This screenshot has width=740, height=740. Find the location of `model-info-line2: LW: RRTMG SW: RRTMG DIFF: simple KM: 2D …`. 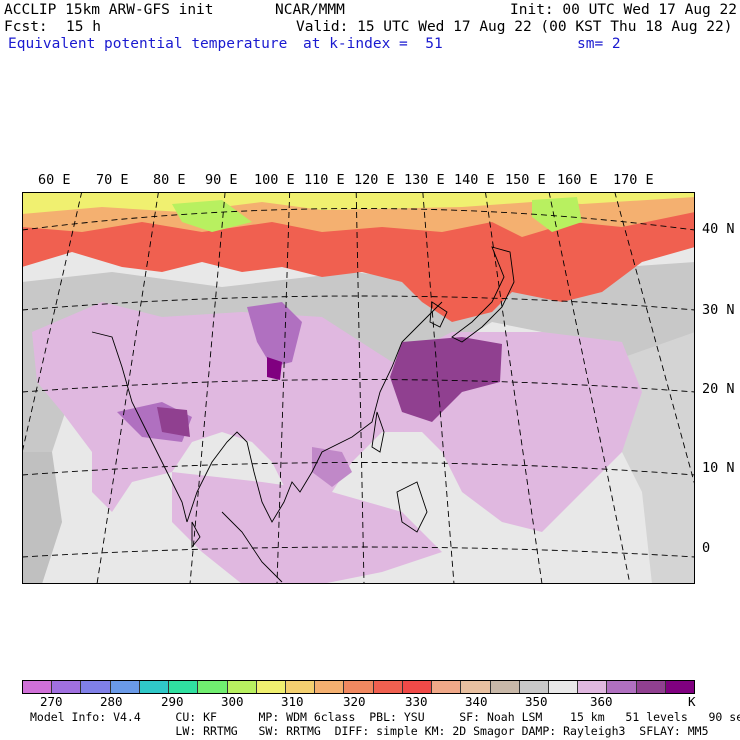

model-info-line2: LW: RRTMG SW: RRTMG DIFF: simple KM: 2D … is located at coordinates (369, 731).